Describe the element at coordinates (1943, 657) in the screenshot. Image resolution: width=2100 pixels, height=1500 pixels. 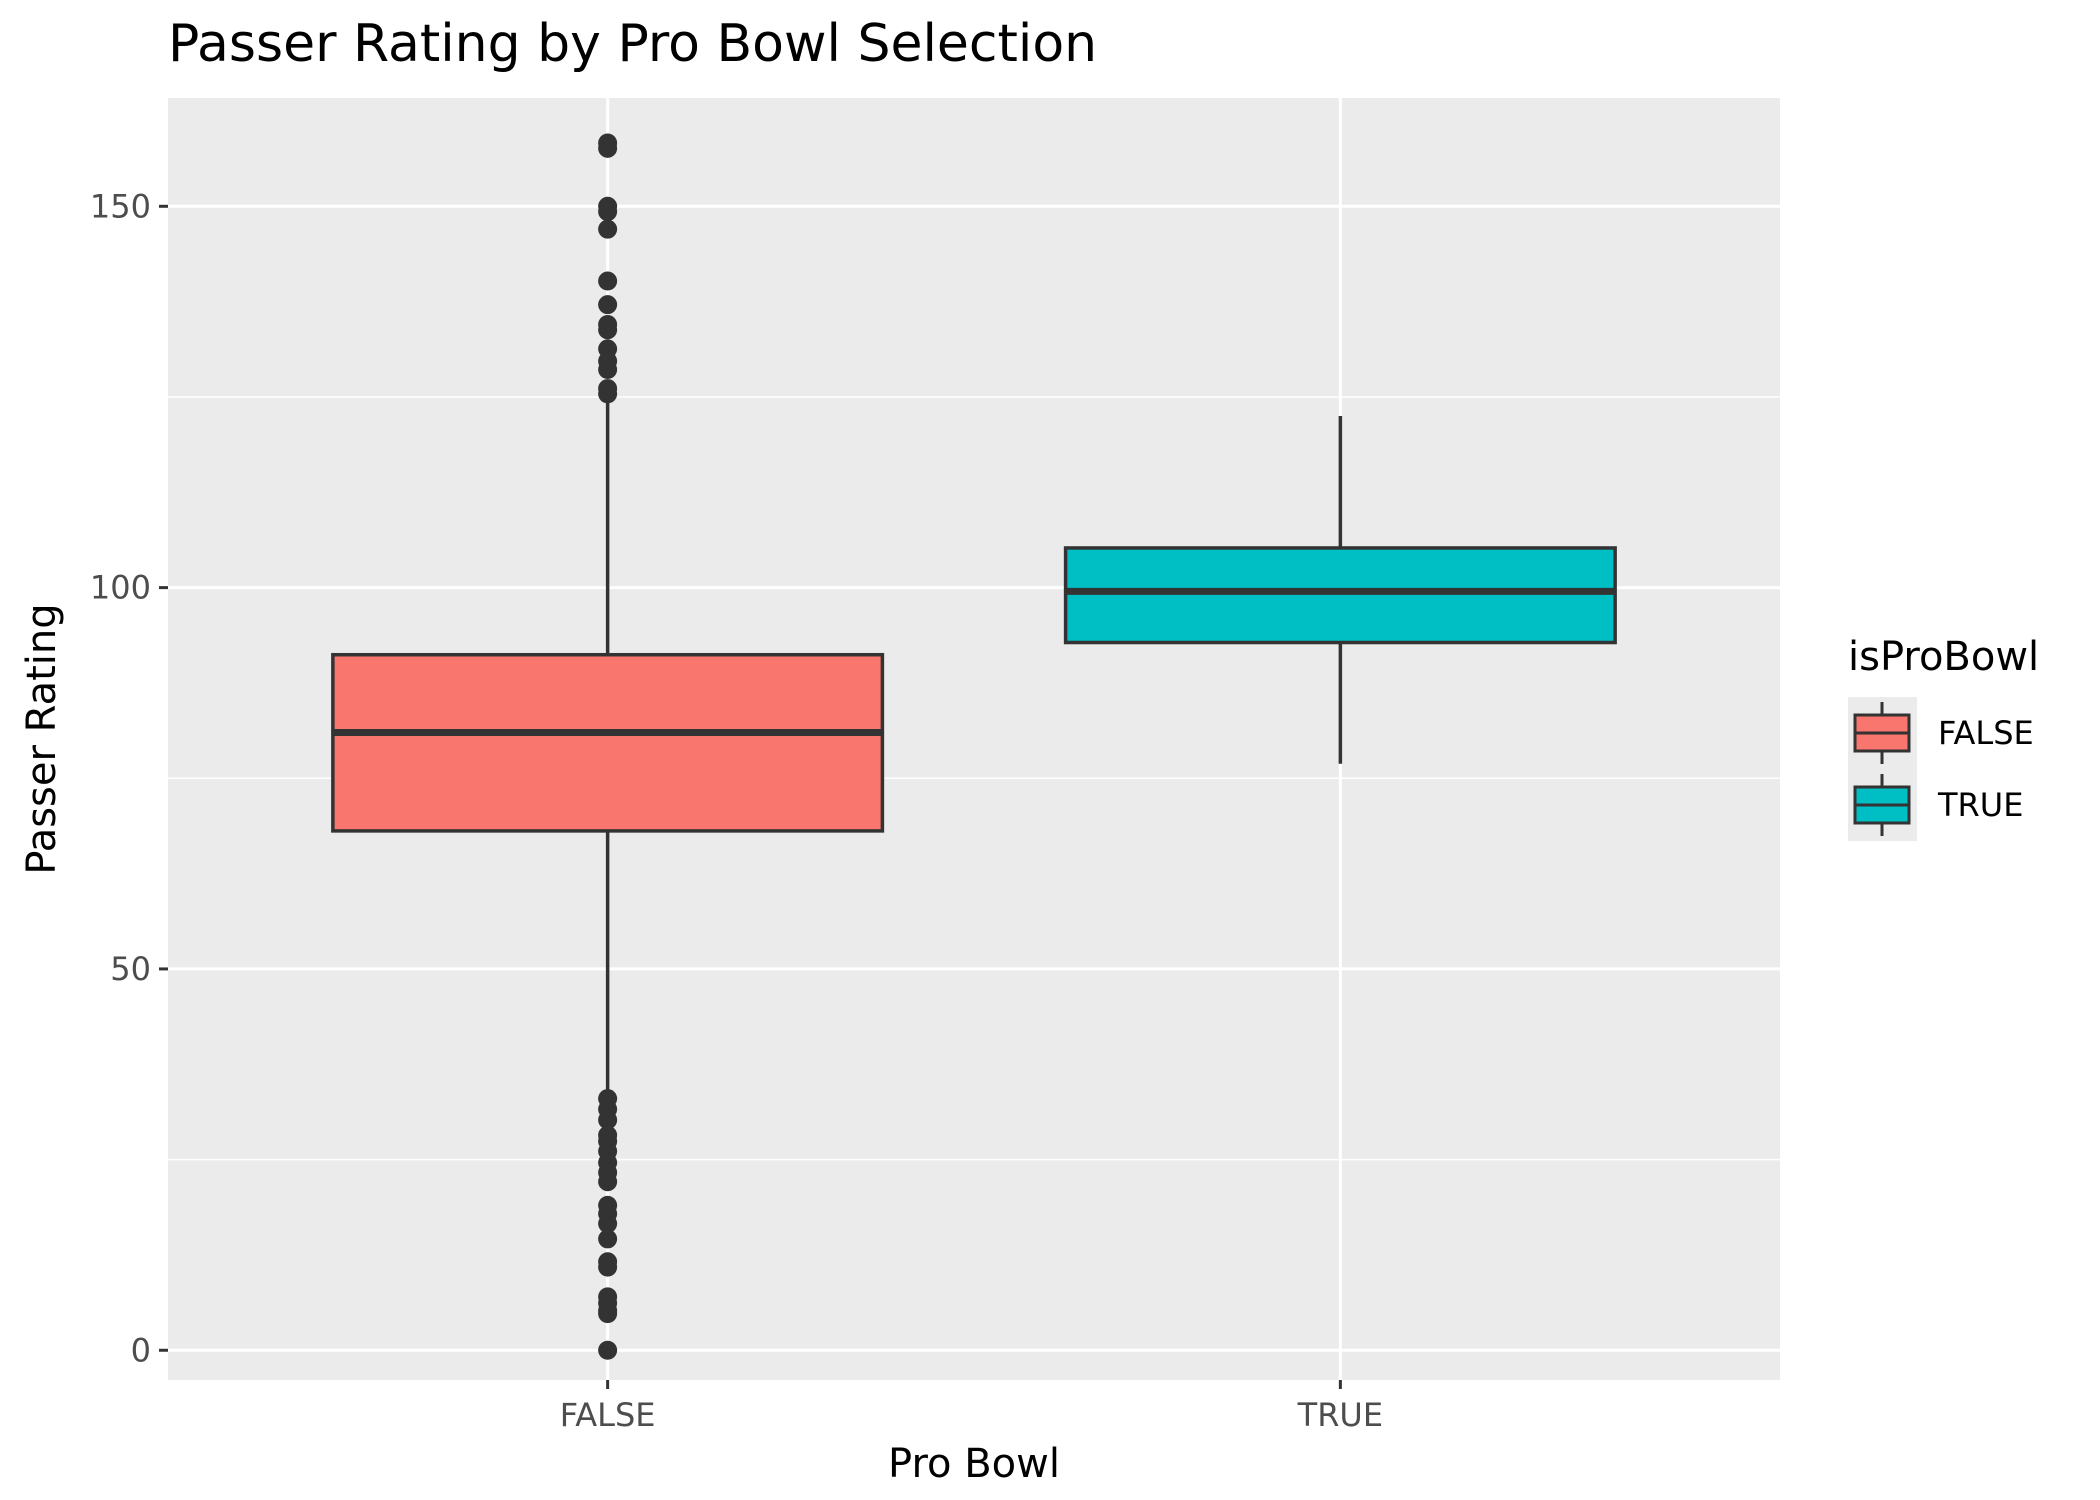
I see `legend-title: isProBowl` at that location.